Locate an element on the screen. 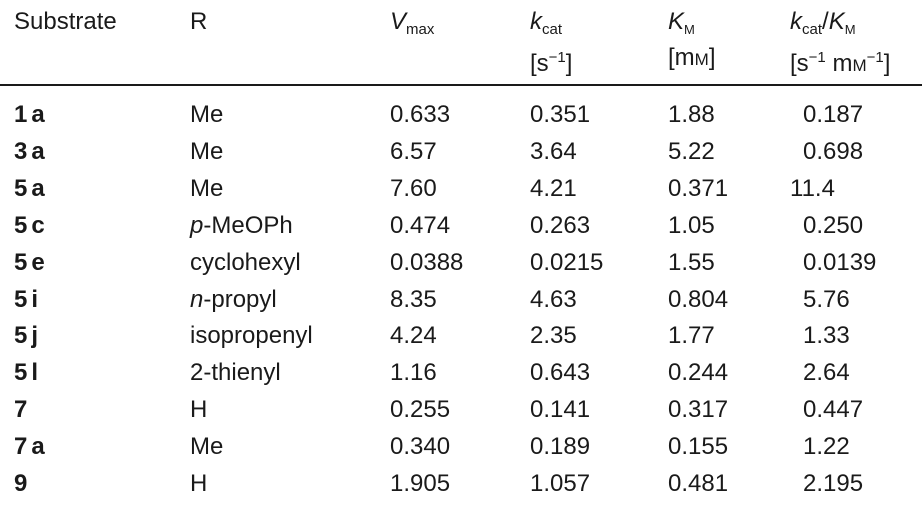 This screenshot has height=505, width=922. value: 1.33 is located at coordinates (826, 336).